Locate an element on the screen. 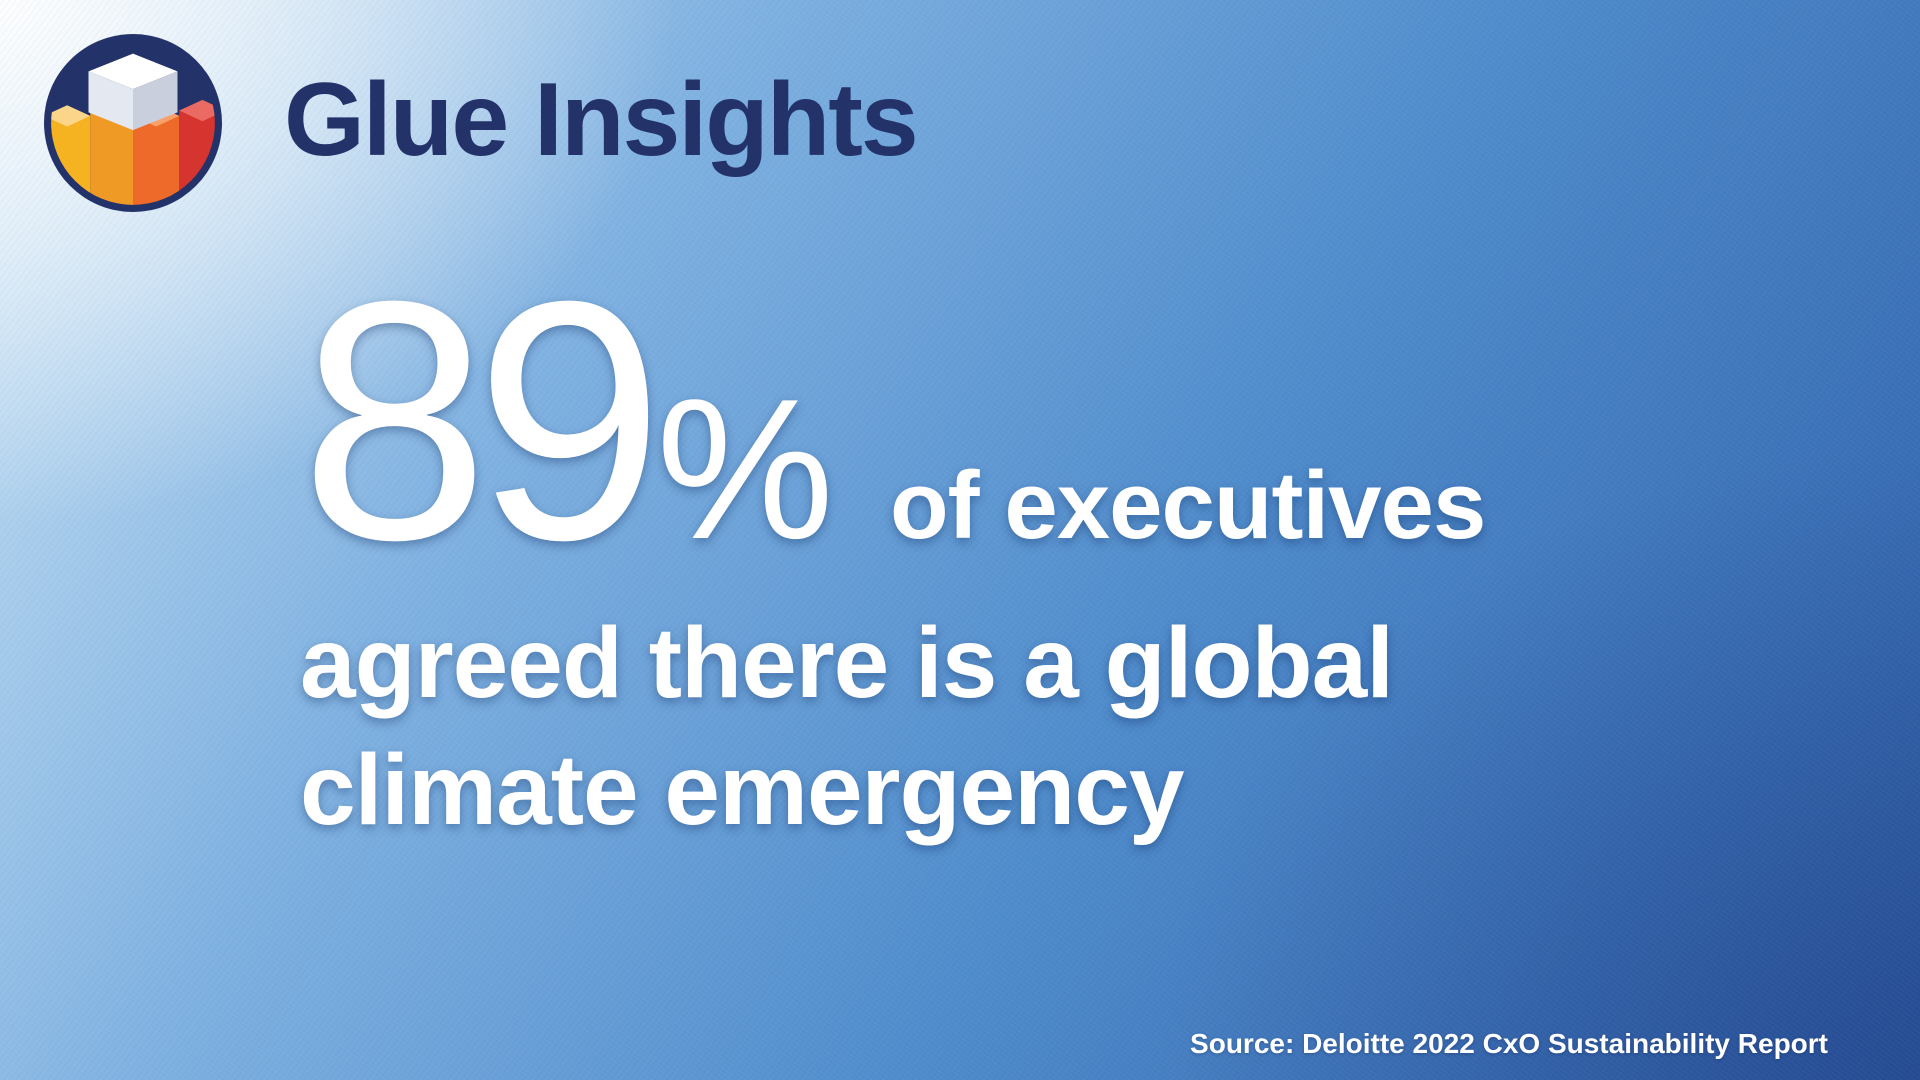  headline-line-3: climate emergency is located at coordinates (742, 790).